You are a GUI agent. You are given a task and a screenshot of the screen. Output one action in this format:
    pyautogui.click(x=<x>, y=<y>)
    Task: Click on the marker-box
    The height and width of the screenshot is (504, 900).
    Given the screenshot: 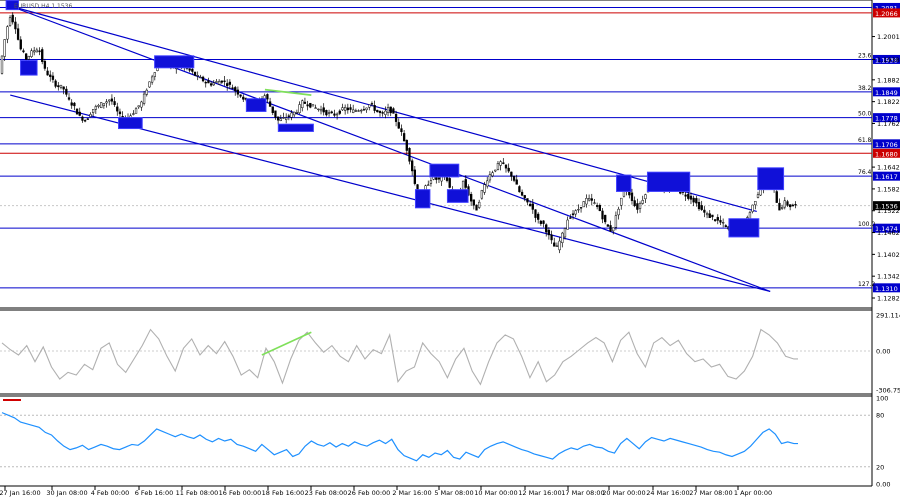 What is the action you would take?
    pyautogui.click(x=29, y=68)
    